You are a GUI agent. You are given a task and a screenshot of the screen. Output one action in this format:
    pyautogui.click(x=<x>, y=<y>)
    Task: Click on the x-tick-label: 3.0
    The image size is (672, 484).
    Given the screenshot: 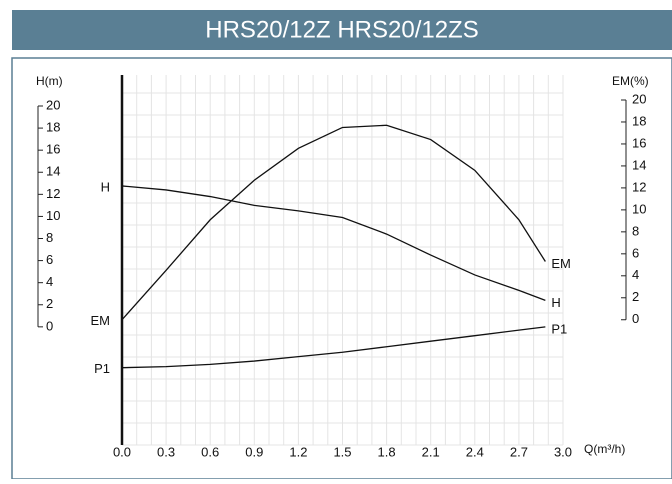 What is the action you would take?
    pyautogui.click(x=563, y=451)
    